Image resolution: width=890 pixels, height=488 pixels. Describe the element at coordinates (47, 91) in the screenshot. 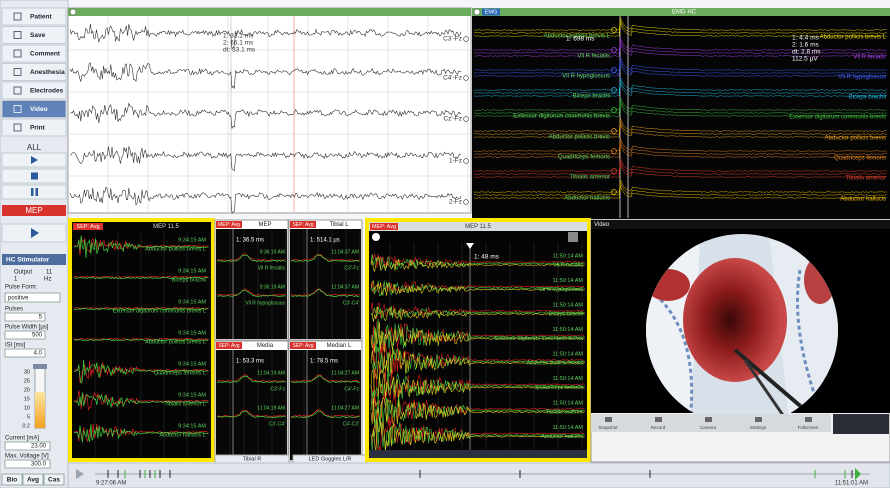

I see `button-label: Electrodes` at that location.